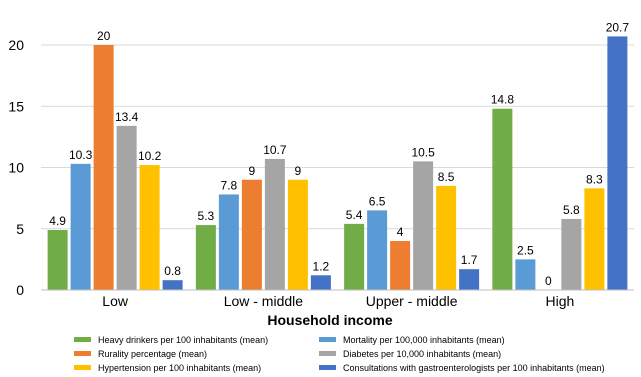 Image resolution: width=641 pixels, height=377 pixels. Describe the element at coordinates (150, 156) in the screenshot. I see `data-label: 10.2` at that location.